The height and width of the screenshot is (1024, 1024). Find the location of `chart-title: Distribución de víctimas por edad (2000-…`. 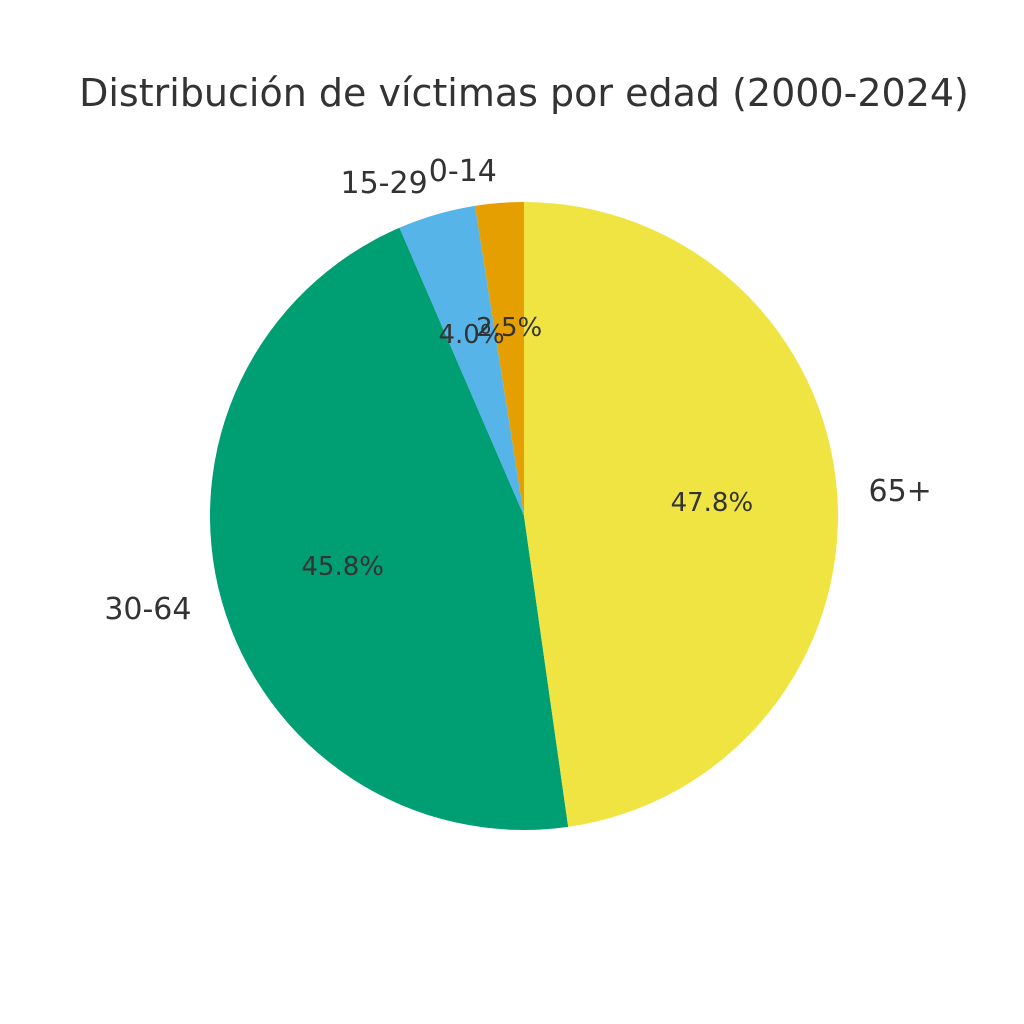

chart-title: Distribución de víctimas por edad (2000-… is located at coordinates (524, 93).